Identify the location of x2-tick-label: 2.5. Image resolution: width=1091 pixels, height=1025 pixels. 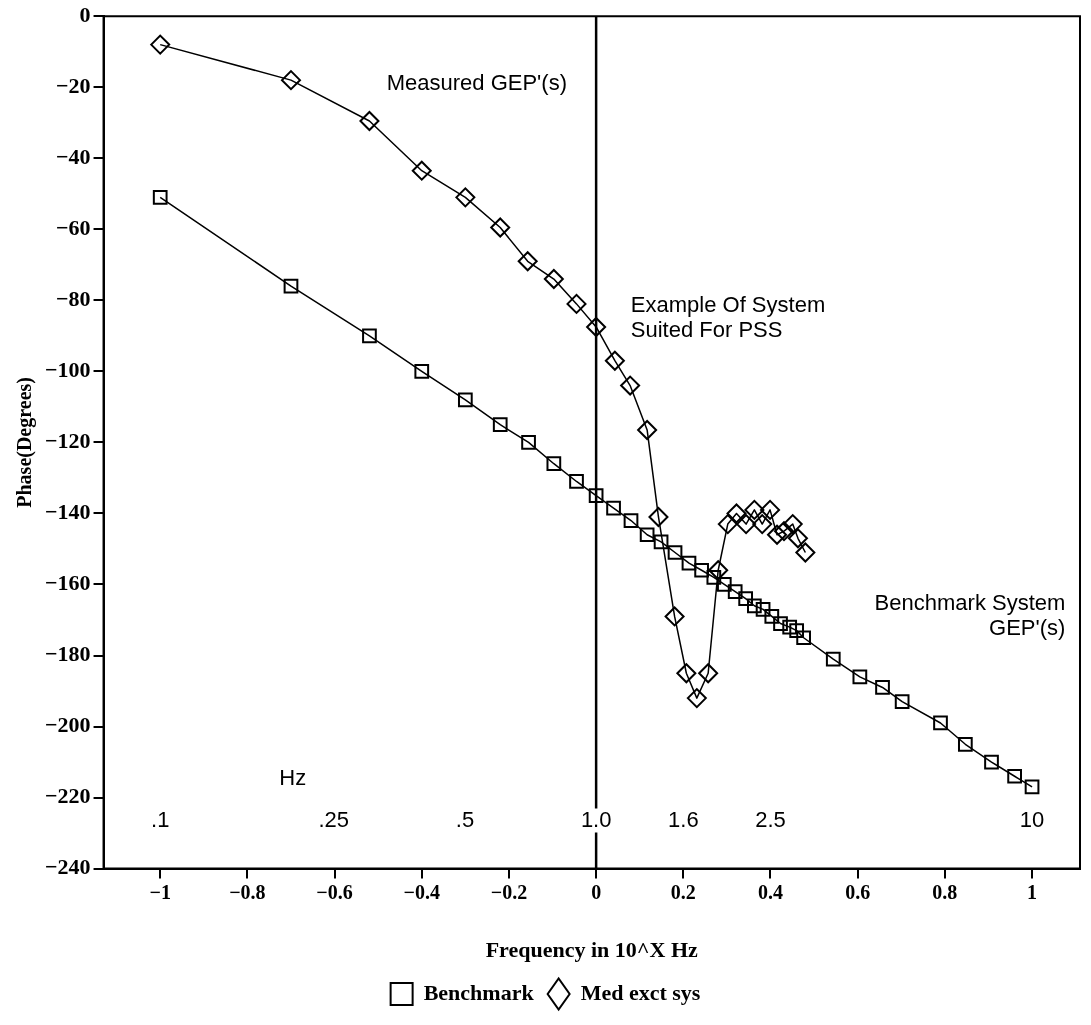
(770, 819).